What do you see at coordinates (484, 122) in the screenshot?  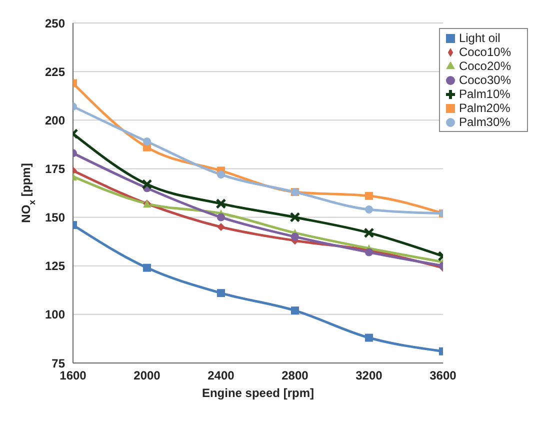 I see `legend-label: Palm30%` at bounding box center [484, 122].